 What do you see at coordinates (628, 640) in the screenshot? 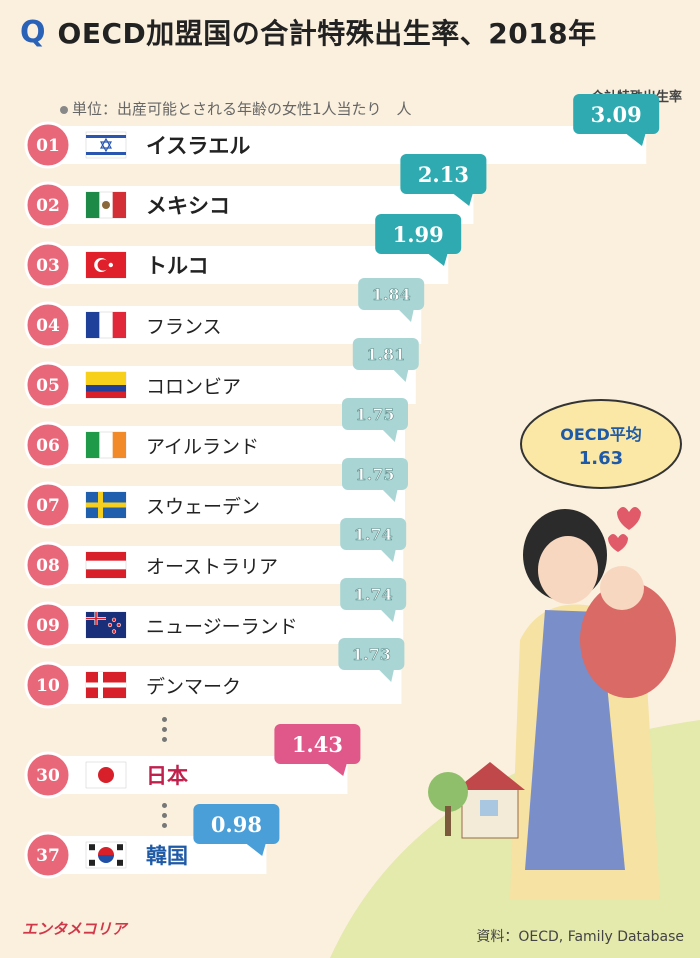
I see `baby-wrap-shape` at bounding box center [628, 640].